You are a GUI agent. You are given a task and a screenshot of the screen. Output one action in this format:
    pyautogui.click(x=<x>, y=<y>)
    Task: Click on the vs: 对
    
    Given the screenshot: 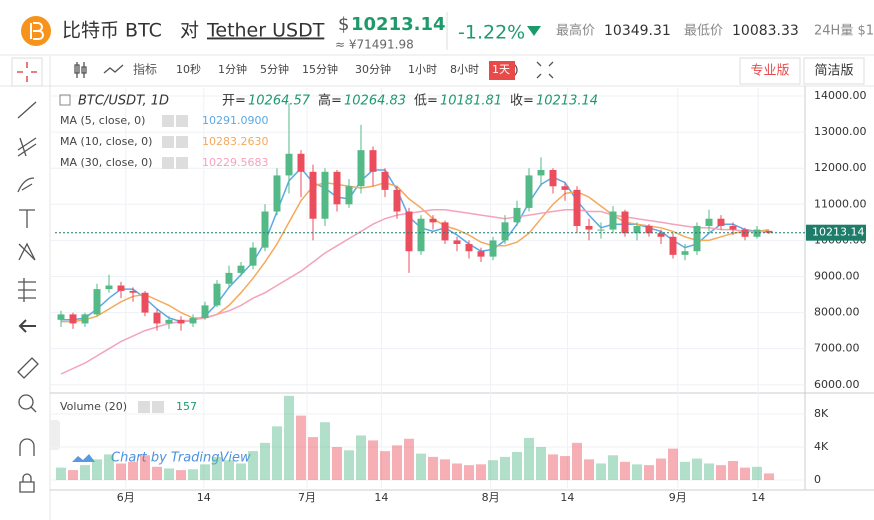 What is the action you would take?
    pyautogui.click(x=189, y=31)
    